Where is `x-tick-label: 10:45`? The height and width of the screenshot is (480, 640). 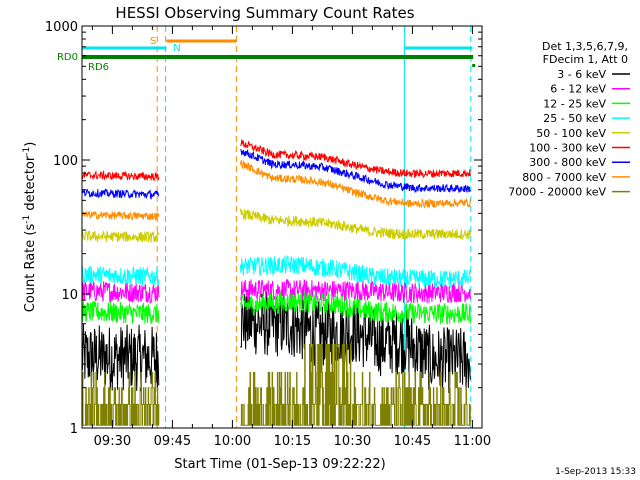
x-tick-label: 10:45 is located at coordinates (412, 441).